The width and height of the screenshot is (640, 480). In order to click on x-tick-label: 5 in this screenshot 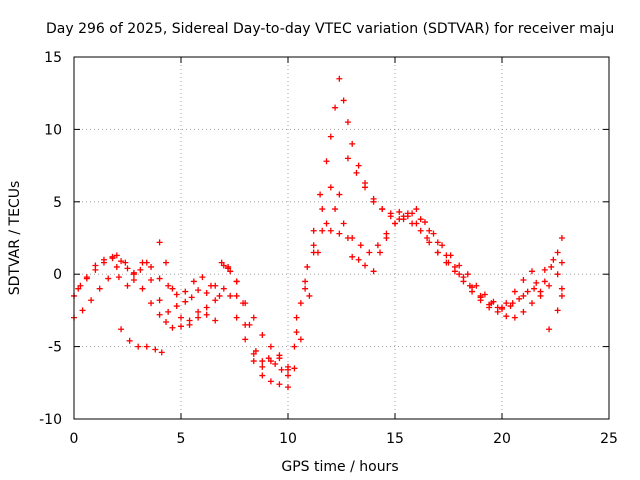, I will do `click(181, 439)`.